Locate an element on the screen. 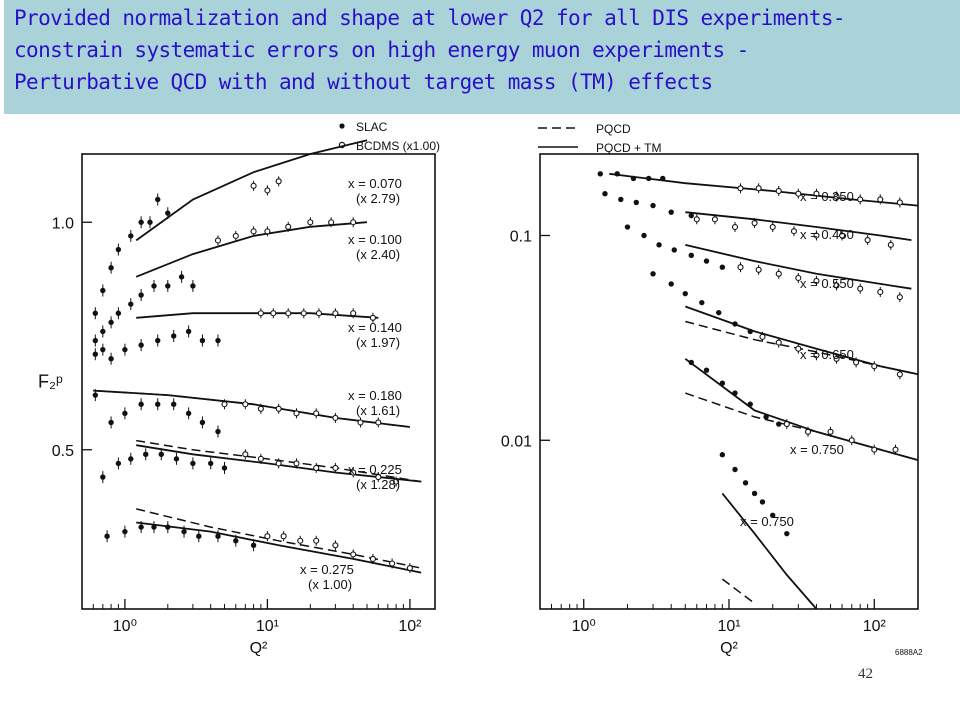  legend-label: SLAC is located at coordinates (372, 127).